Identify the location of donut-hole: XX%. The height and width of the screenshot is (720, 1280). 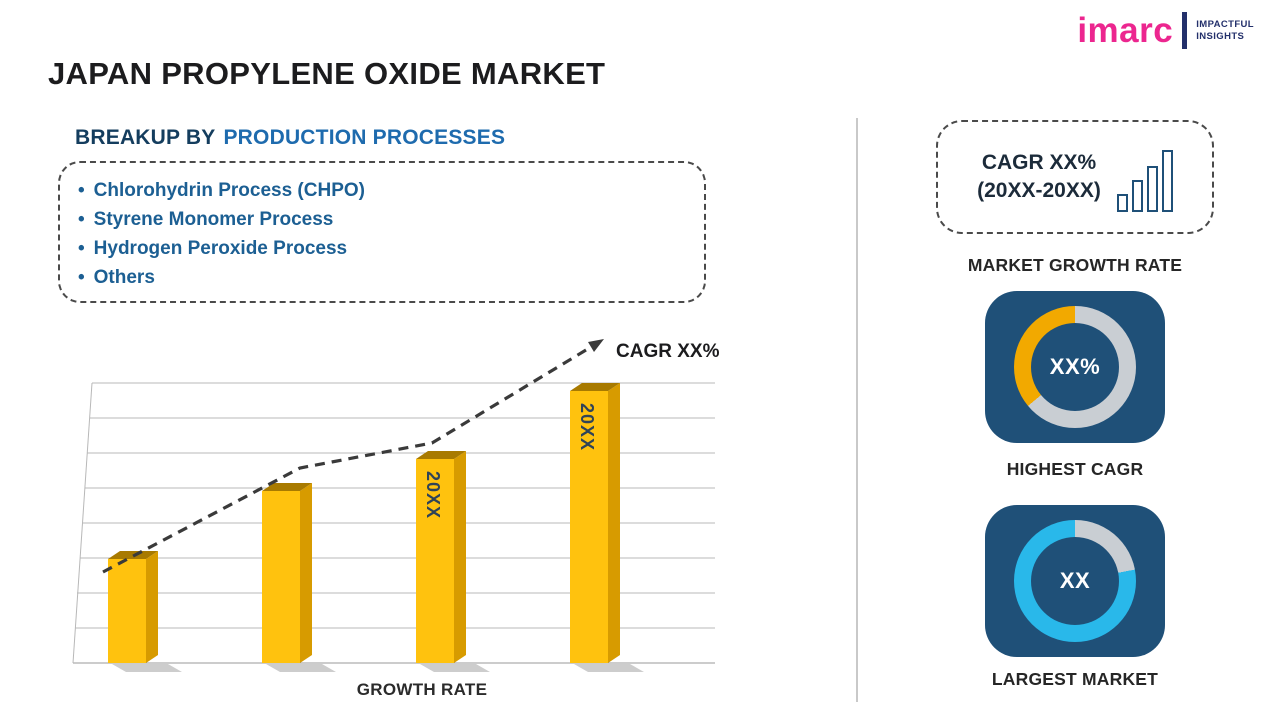
(1075, 367).